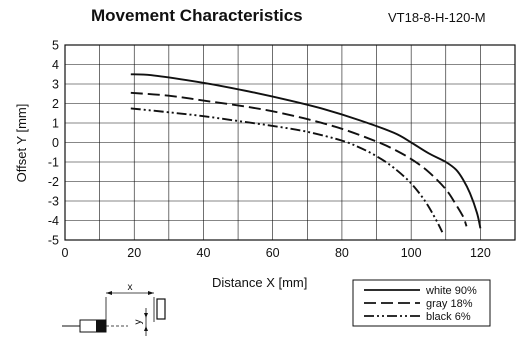 Image resolution: width=517 pixels, height=341 pixels. What do you see at coordinates (134, 253) in the screenshot?
I see `x-tick-label: 20` at bounding box center [134, 253].